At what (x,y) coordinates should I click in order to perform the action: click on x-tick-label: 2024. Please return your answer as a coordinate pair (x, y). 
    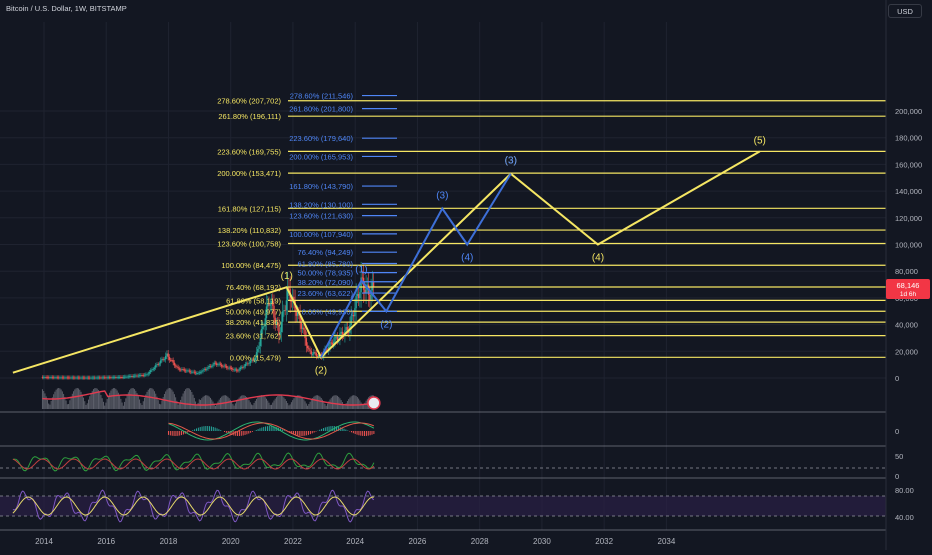
    Looking at the image, I should click on (355, 541).